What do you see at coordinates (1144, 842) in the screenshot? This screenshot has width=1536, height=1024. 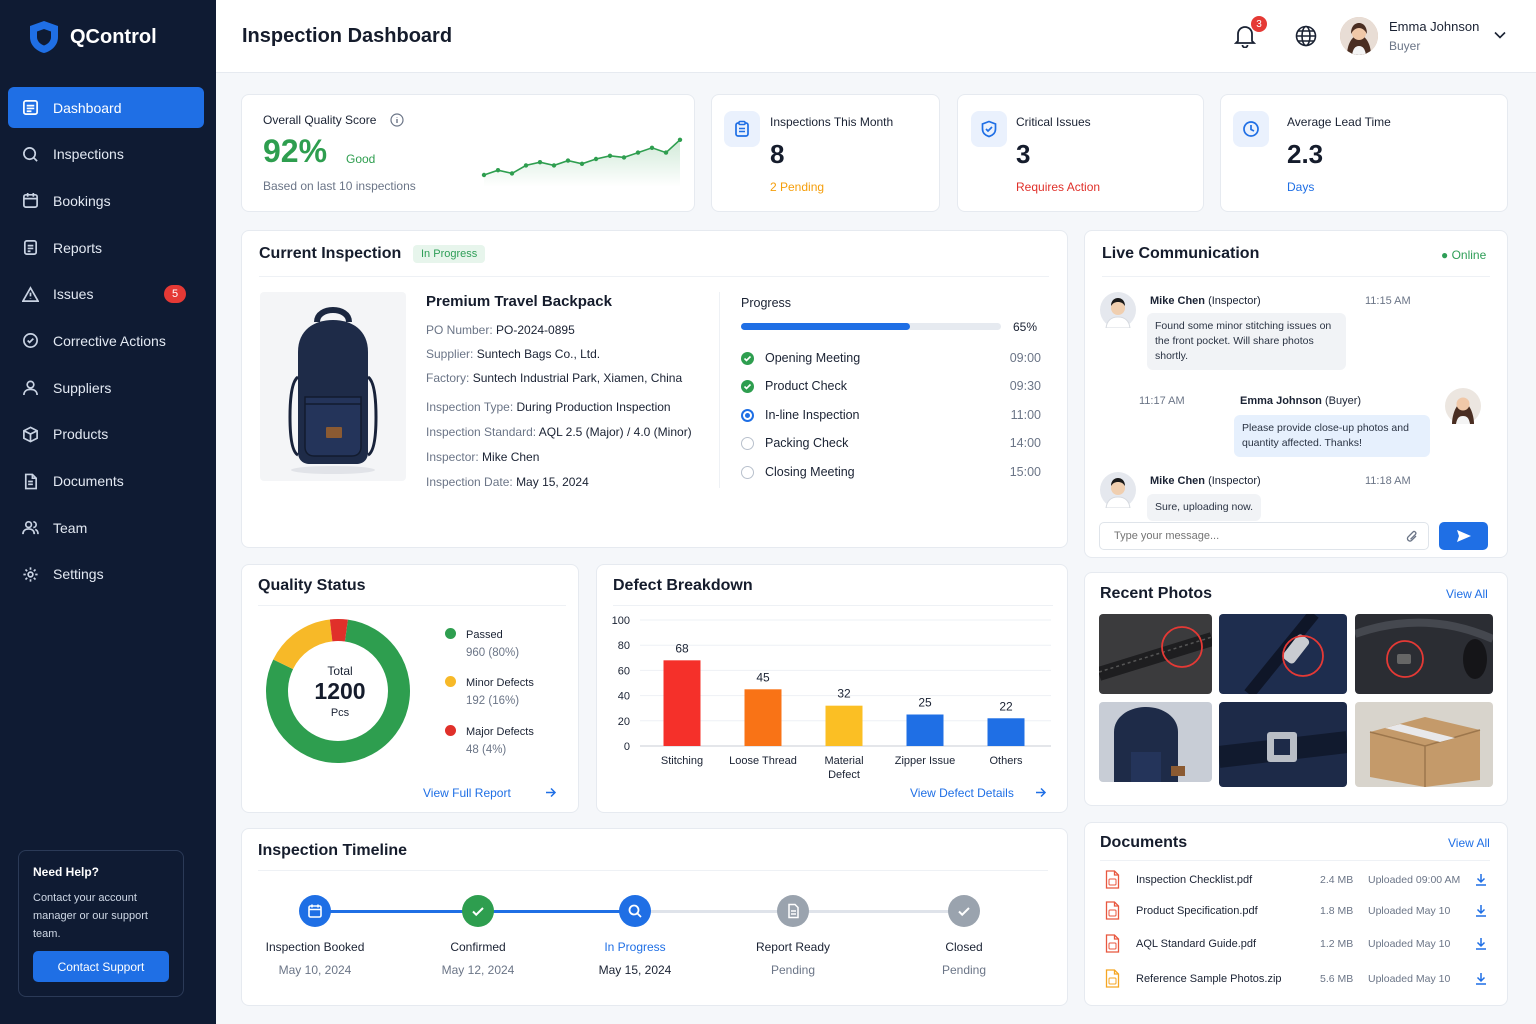 I see `documents-title: Documents` at bounding box center [1144, 842].